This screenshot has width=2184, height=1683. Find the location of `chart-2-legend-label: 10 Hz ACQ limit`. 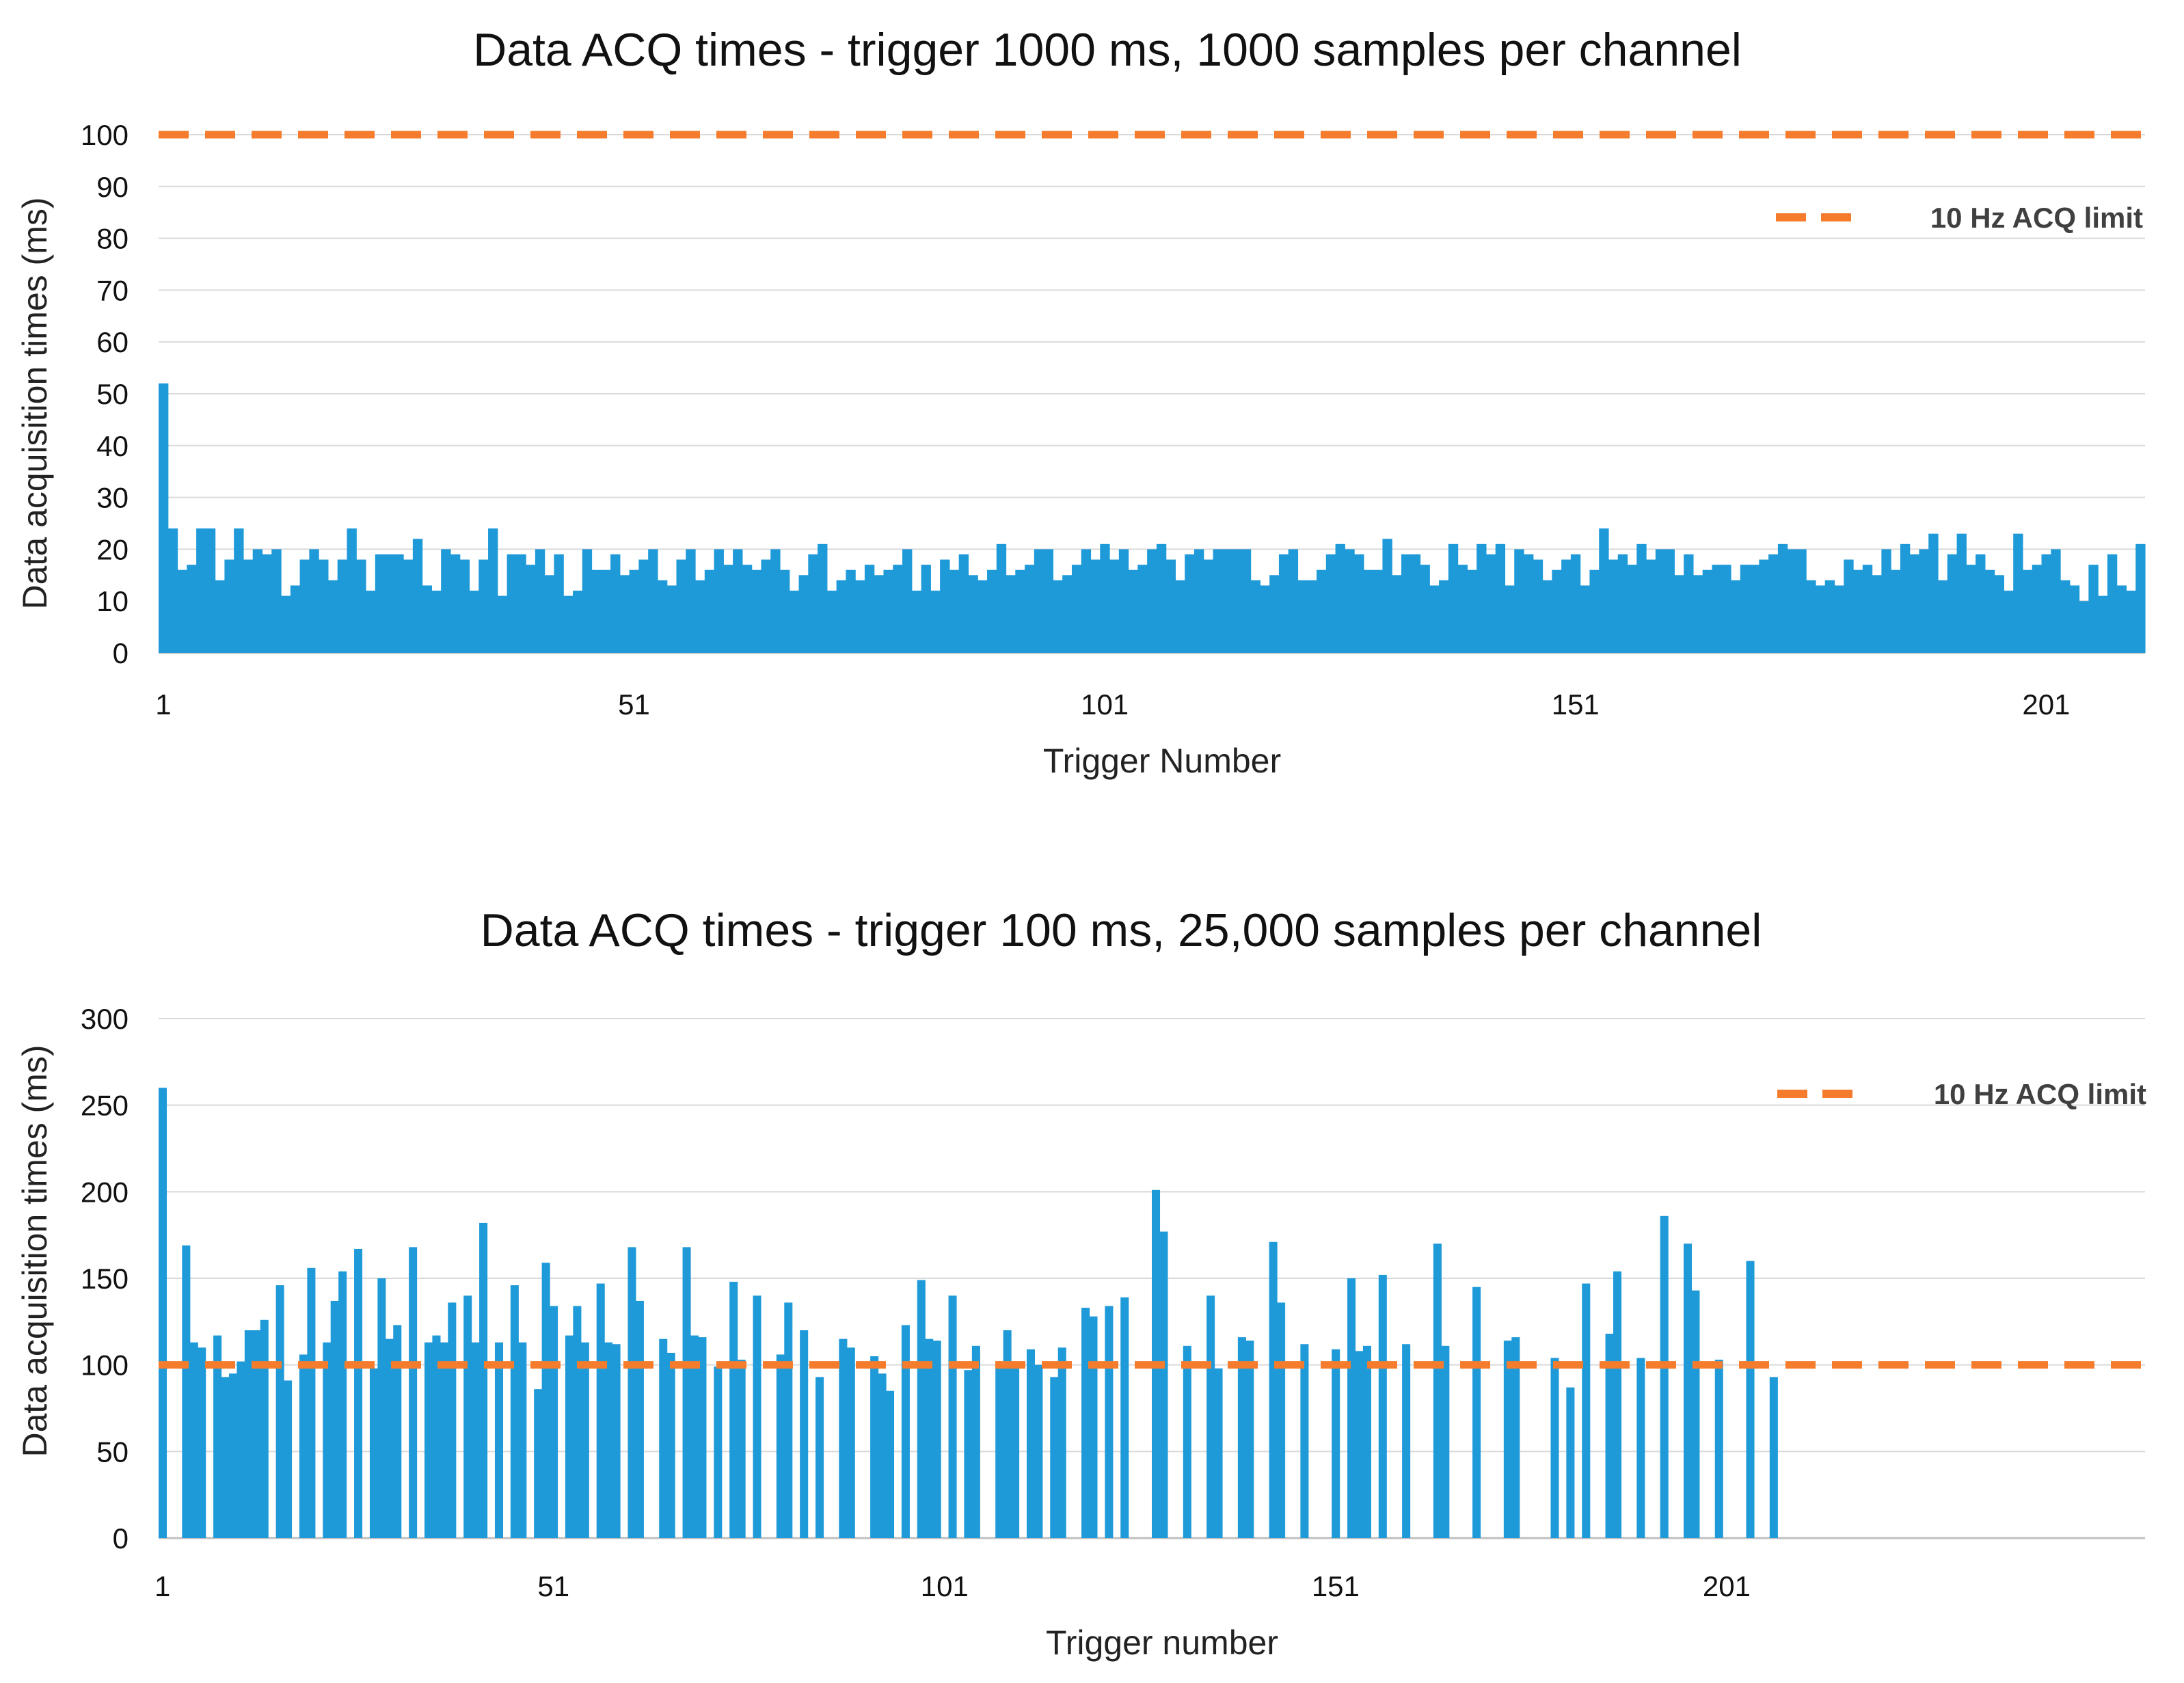

chart-2-legend-label: 10 Hz ACQ limit is located at coordinates (2040, 1094).